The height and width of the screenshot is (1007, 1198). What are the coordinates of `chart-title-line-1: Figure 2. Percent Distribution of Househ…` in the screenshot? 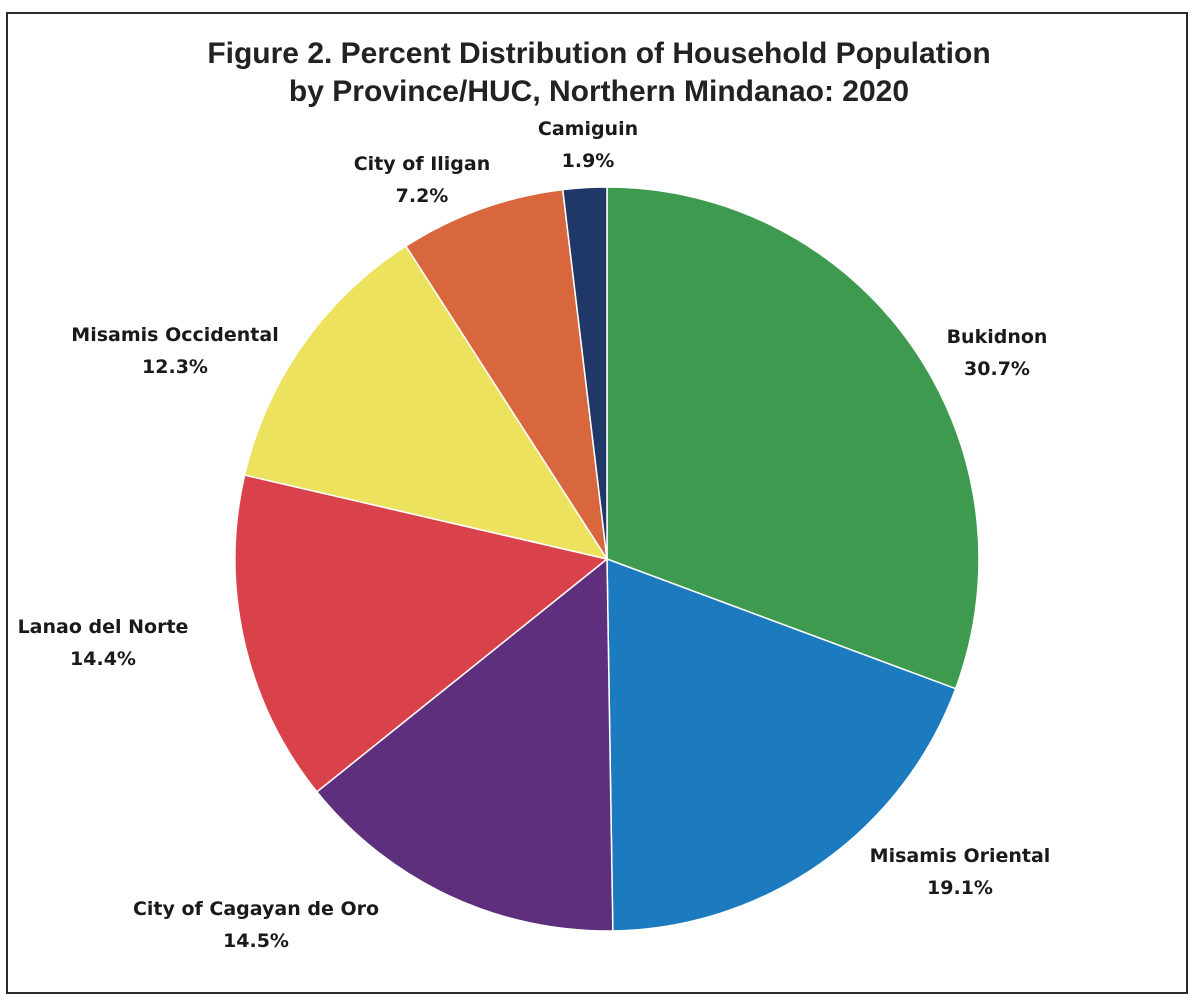 It's located at (599, 53).